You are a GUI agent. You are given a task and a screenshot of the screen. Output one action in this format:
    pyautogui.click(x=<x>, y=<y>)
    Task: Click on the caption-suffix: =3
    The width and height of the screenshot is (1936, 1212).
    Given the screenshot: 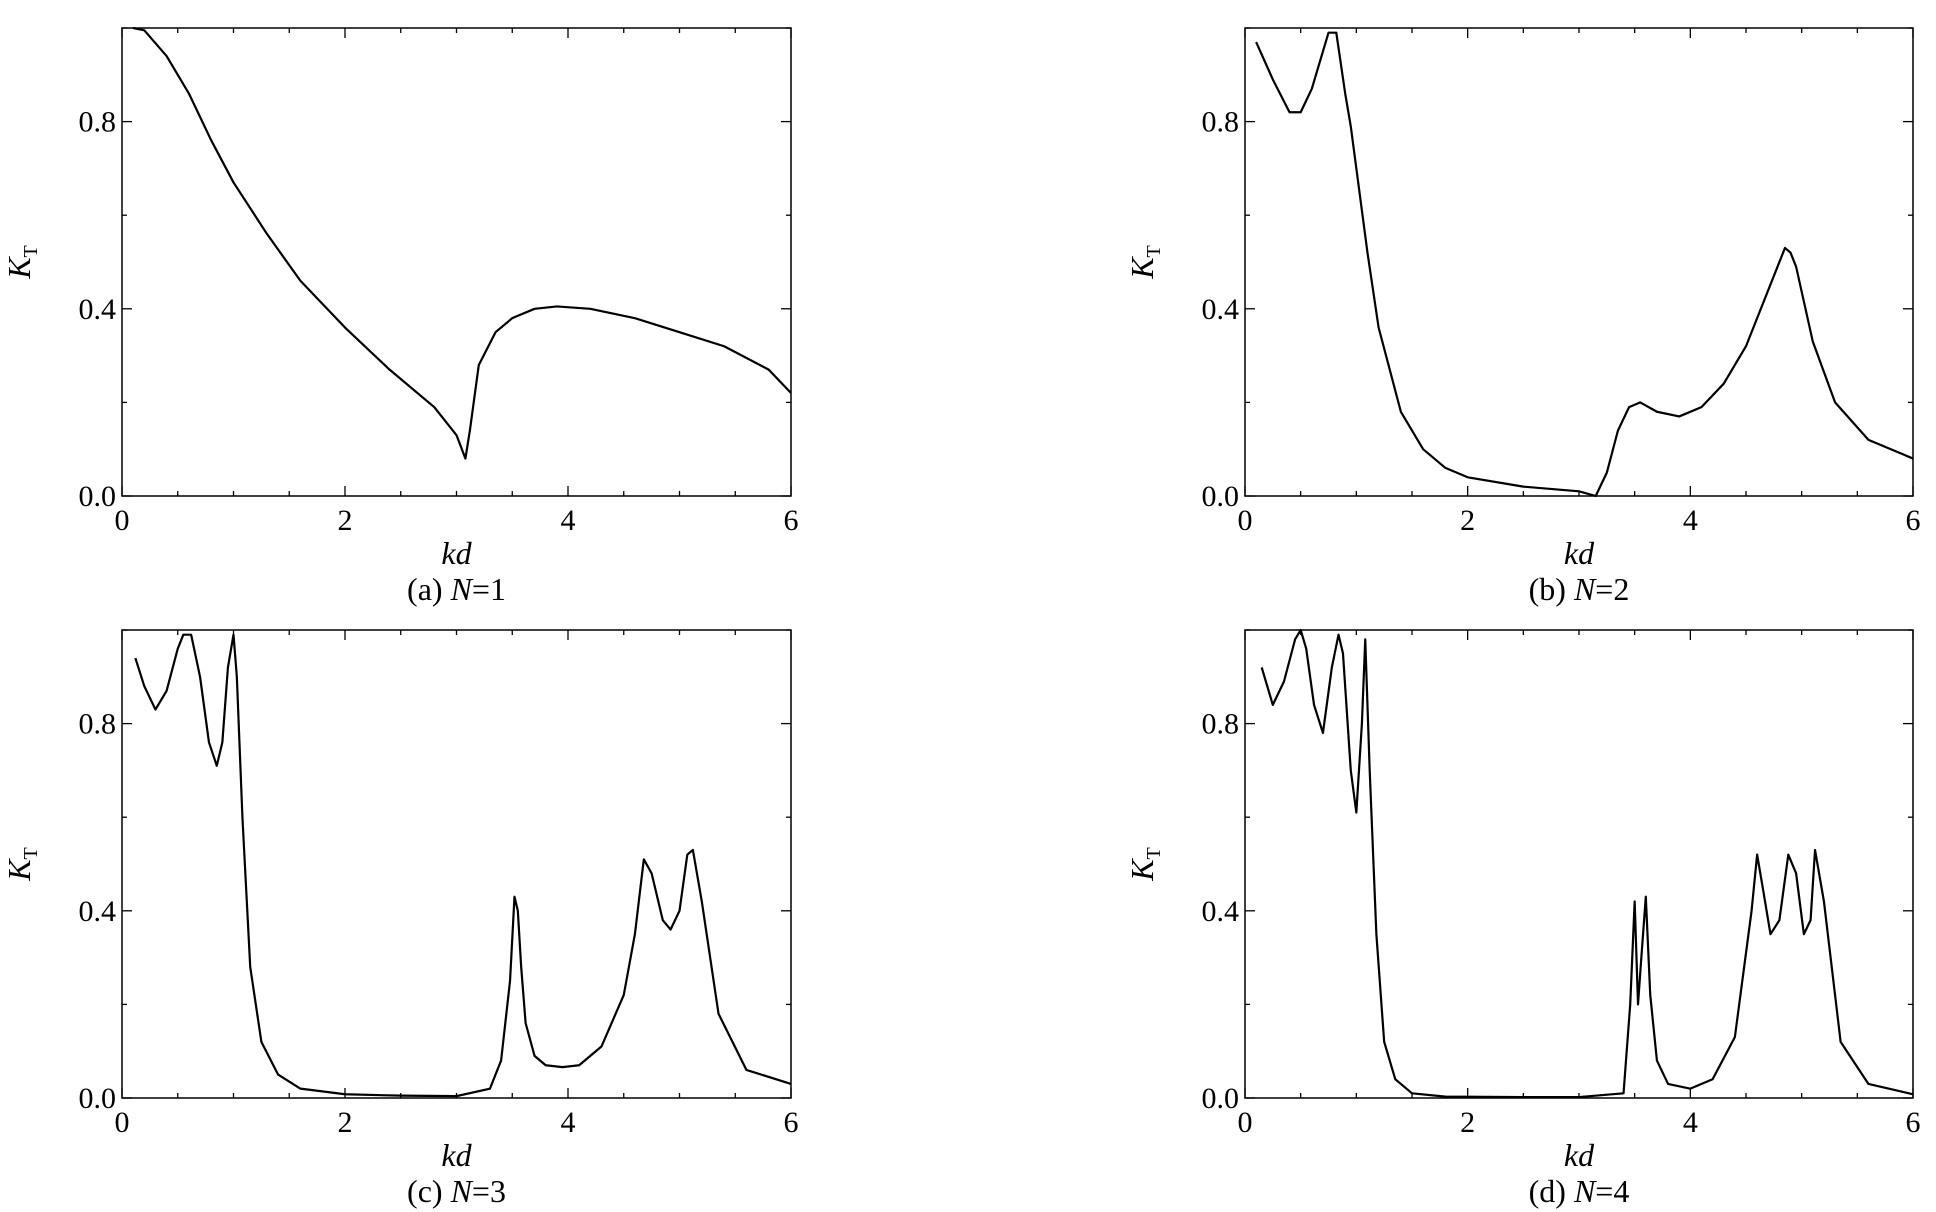 What is the action you would take?
    pyautogui.click(x=489, y=1191)
    